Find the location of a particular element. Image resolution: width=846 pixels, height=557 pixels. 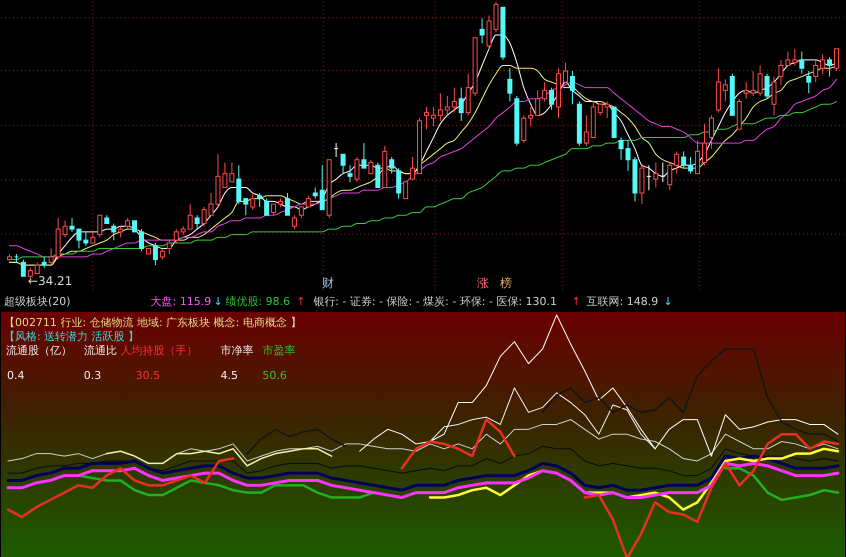

text: 超级板块(20) is located at coordinates (37, 301).